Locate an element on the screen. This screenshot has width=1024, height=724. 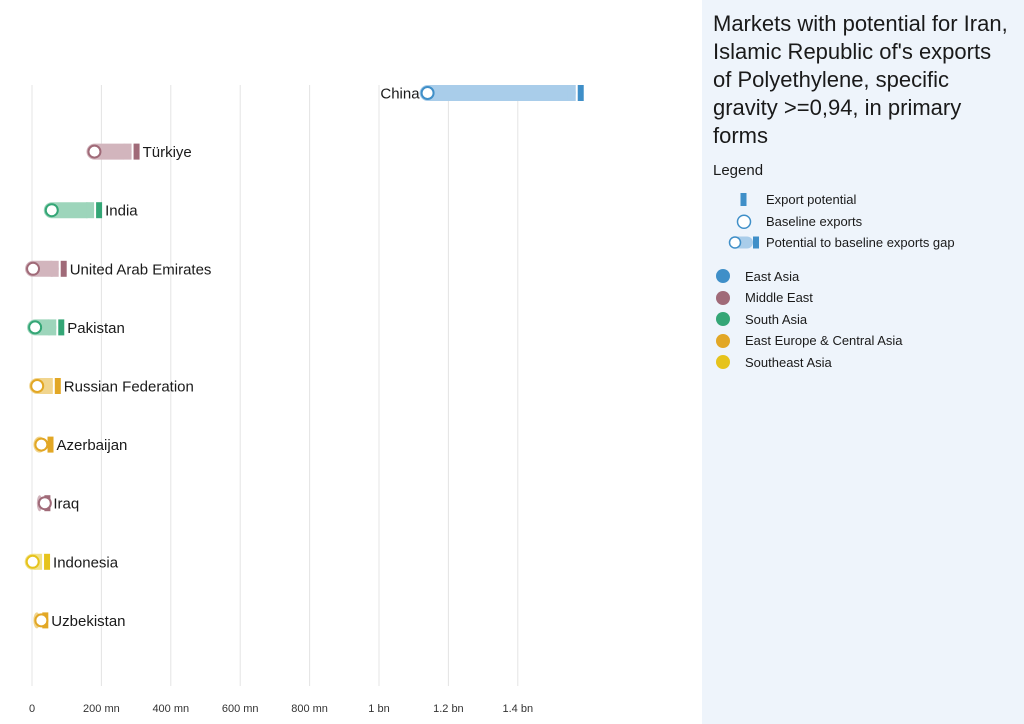
south-asia-color-dot is located at coordinates (723, 319).